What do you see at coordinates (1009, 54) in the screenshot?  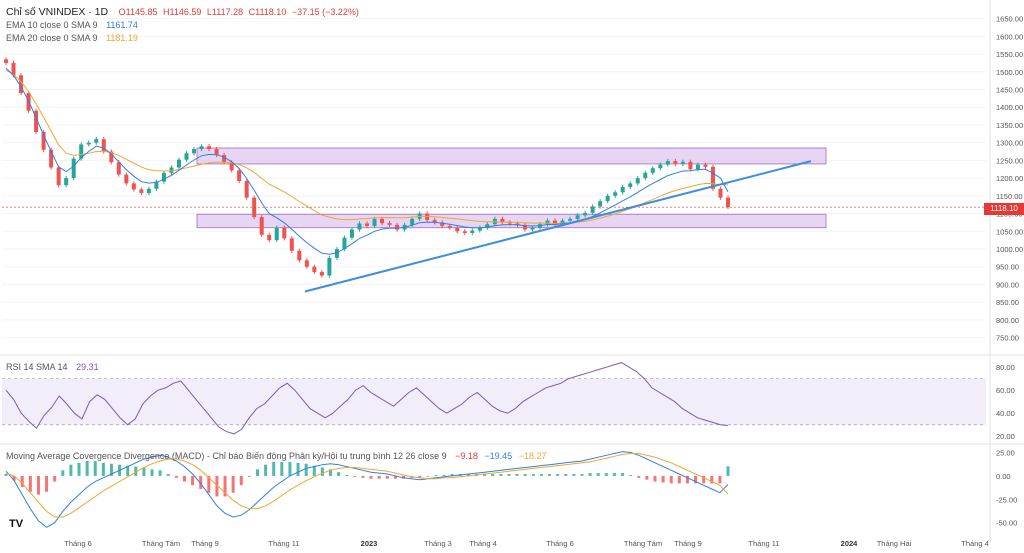 I see `price-tick-label: 1550.00` at bounding box center [1009, 54].